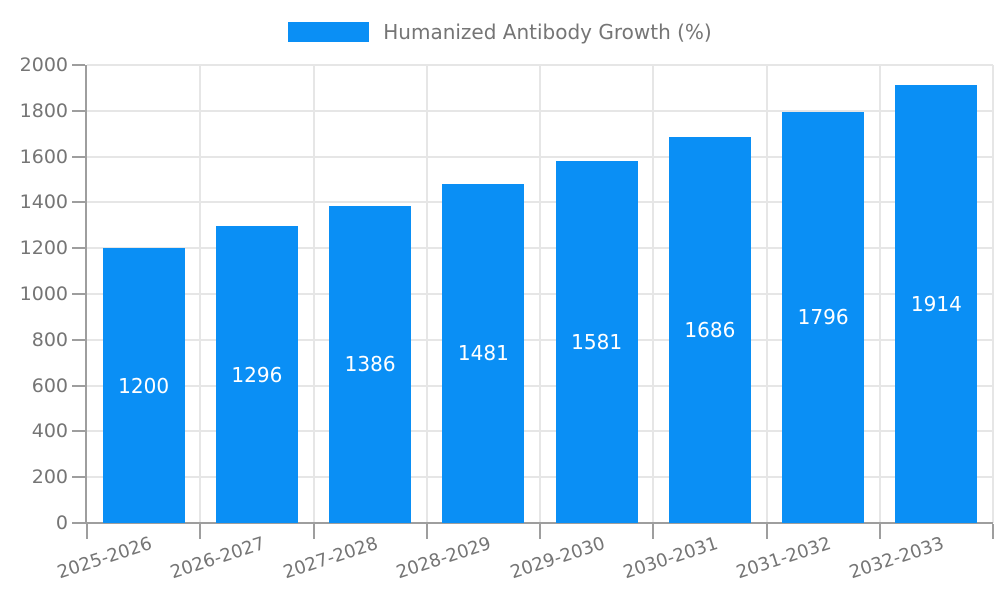  I want to click on x-axis-label: 2026-2027, so click(217, 558).